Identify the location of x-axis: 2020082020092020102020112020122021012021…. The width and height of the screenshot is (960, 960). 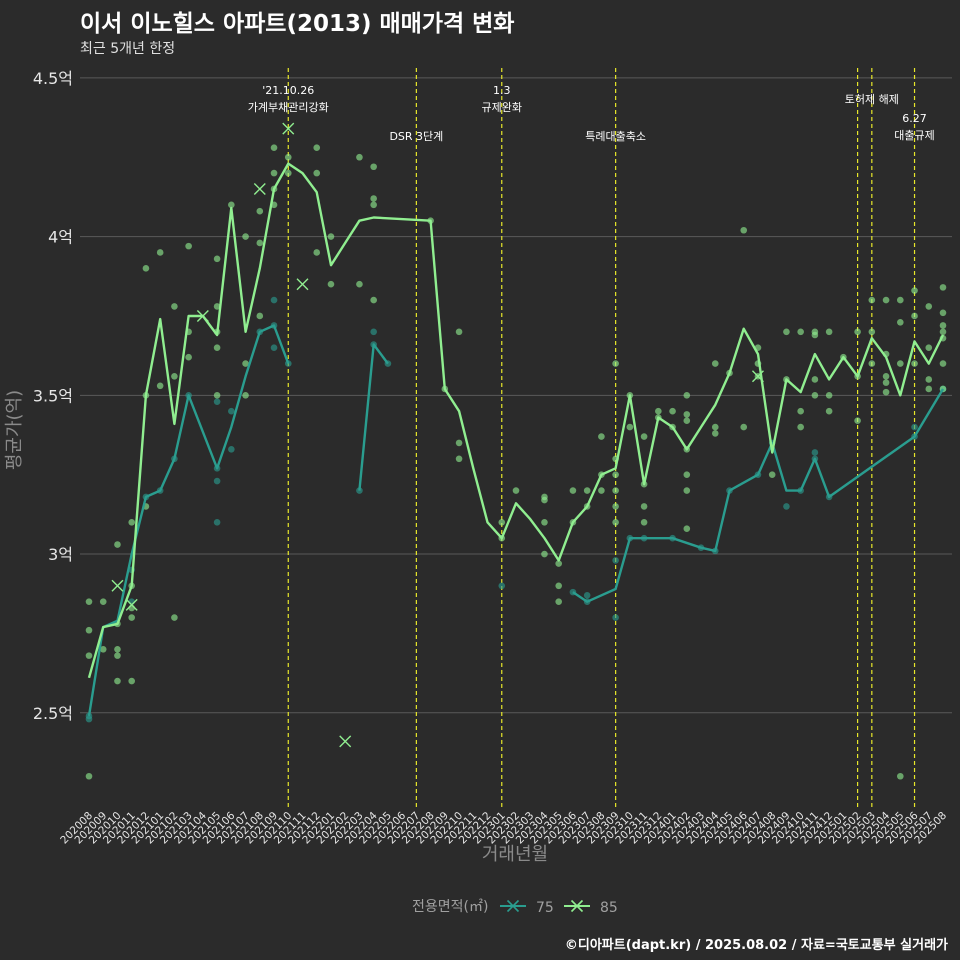
(503, 827).